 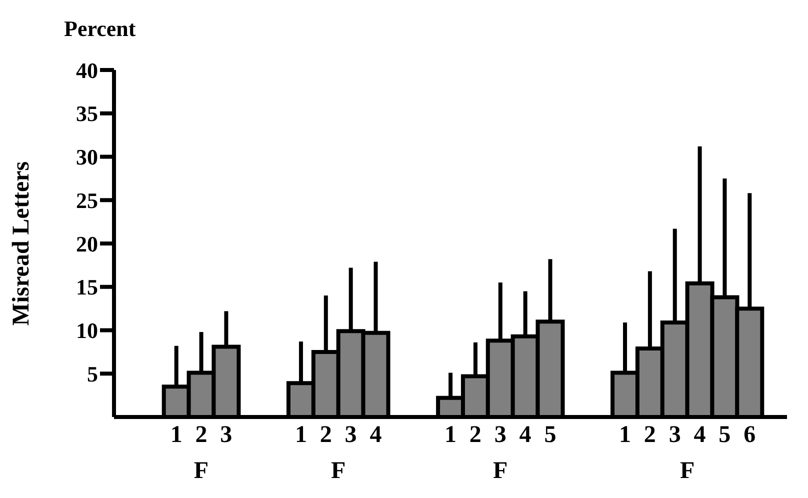 I want to click on y-tick-label: 35, so click(x=87, y=113).